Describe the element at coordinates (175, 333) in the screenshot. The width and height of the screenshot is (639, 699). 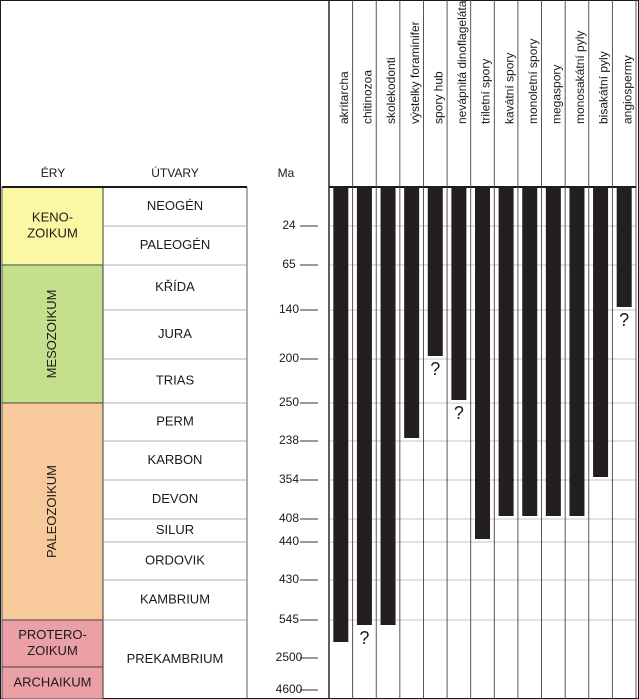
I see `formation-label: JURA` at that location.